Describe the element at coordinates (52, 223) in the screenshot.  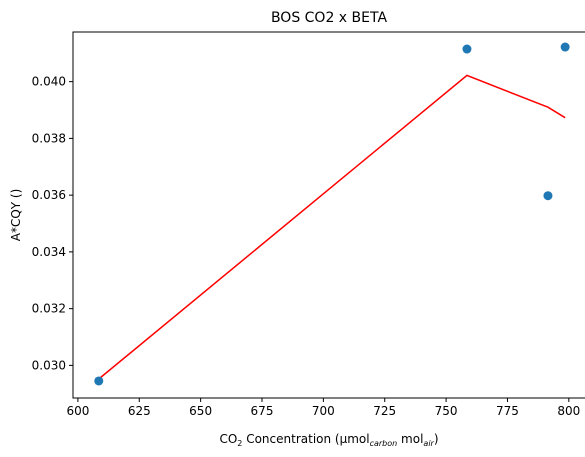
I see `y-axis: 0.030 0.032 0.034 0.036 0.038 0.040` at that location.